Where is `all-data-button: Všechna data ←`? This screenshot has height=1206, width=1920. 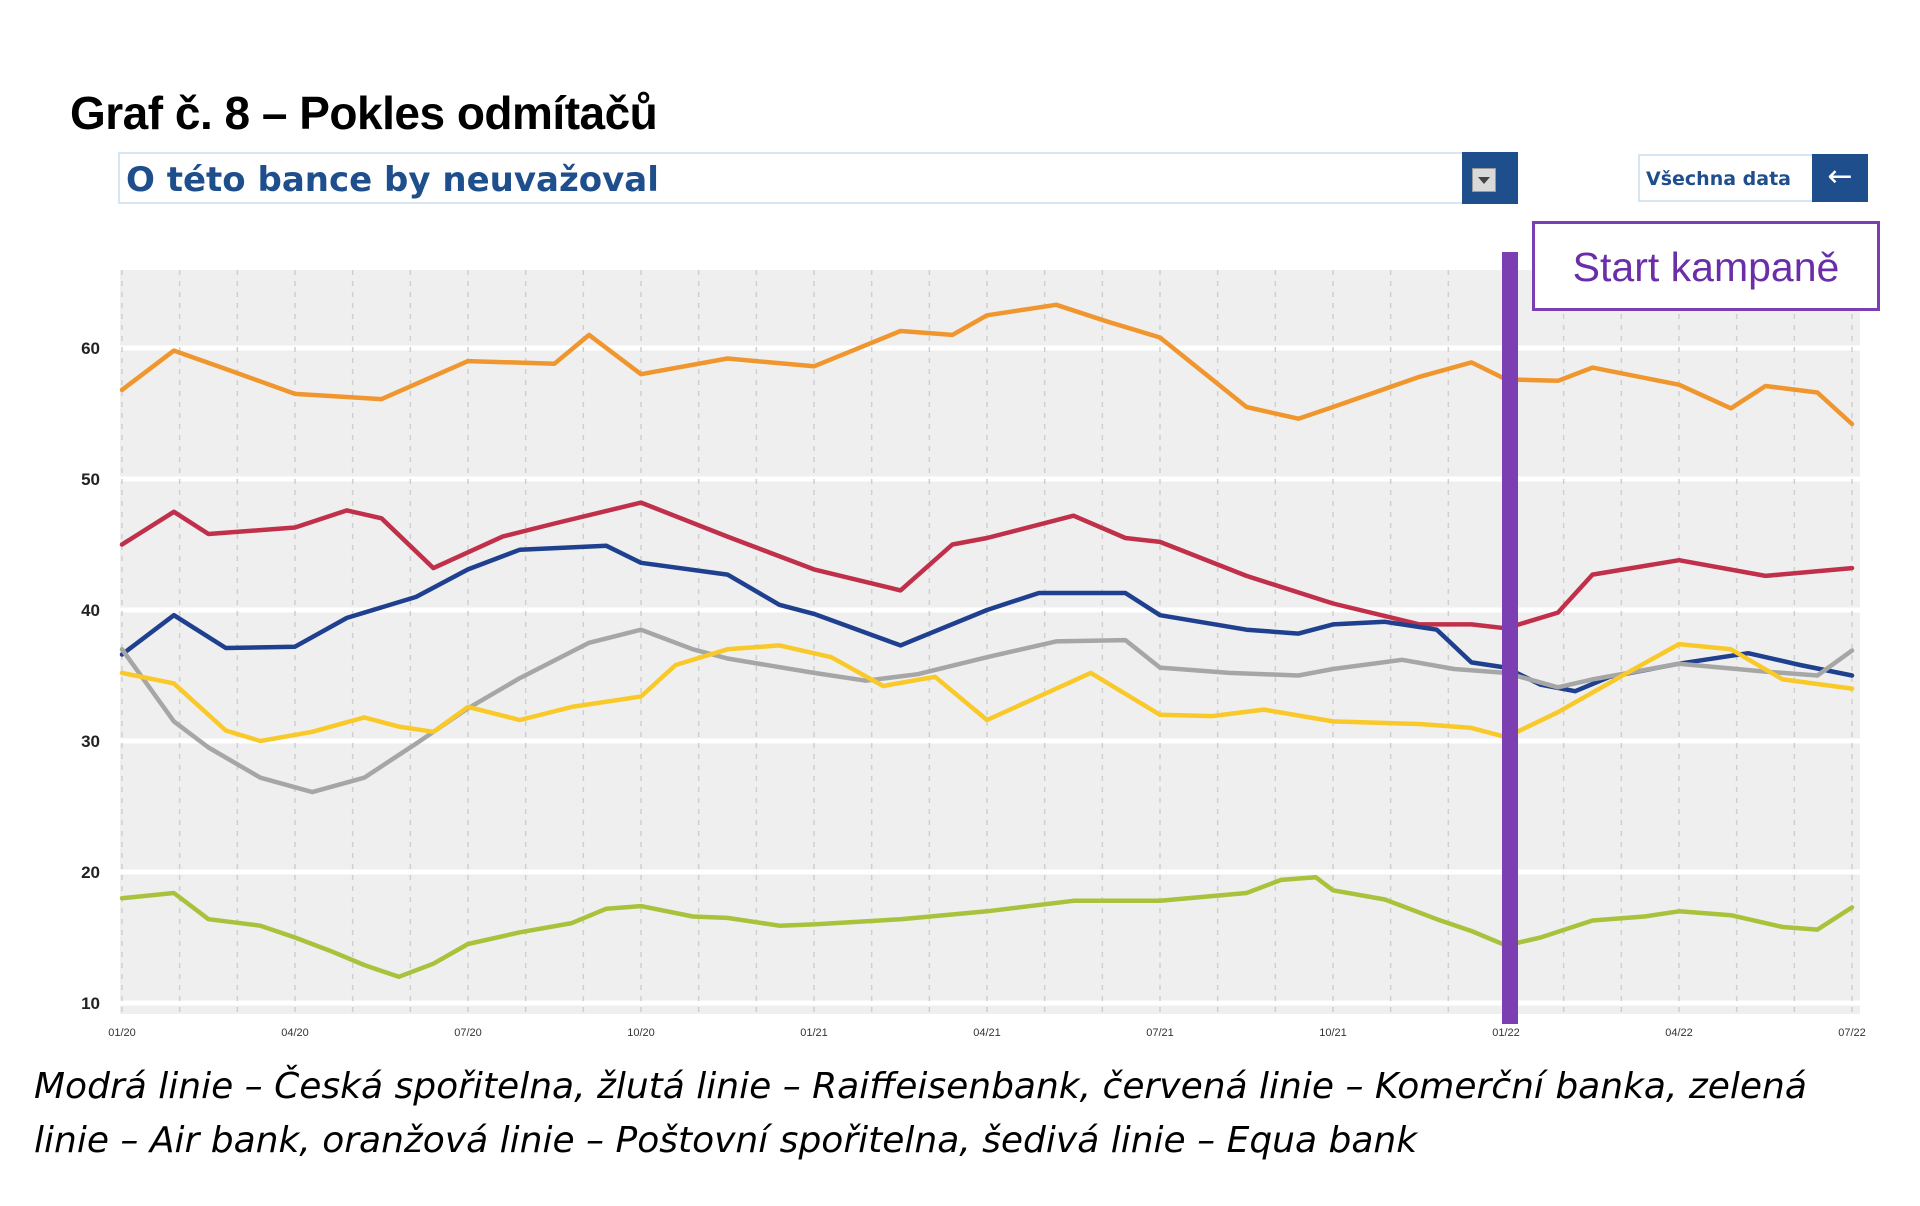
all-data-button: Všechna data ← is located at coordinates (1753, 178).